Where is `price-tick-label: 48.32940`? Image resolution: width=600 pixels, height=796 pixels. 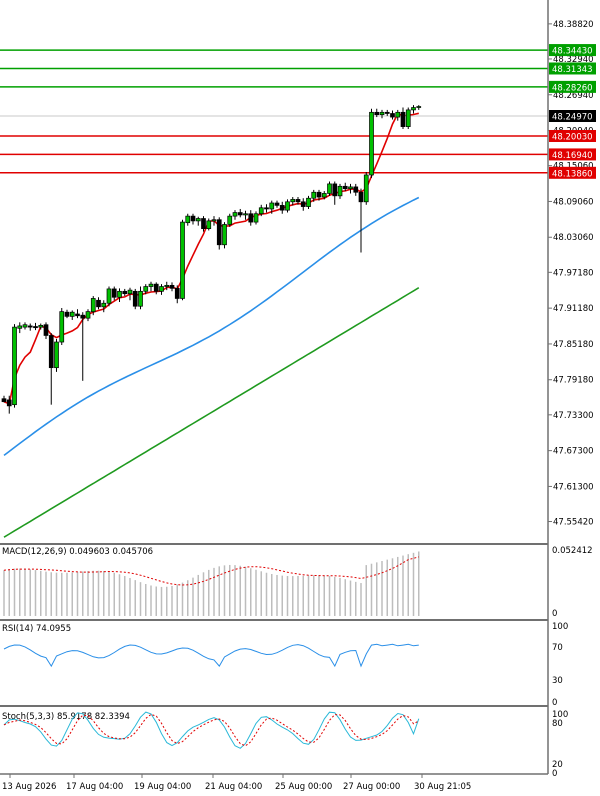 price-tick-label: 48.32940 is located at coordinates (573, 60).